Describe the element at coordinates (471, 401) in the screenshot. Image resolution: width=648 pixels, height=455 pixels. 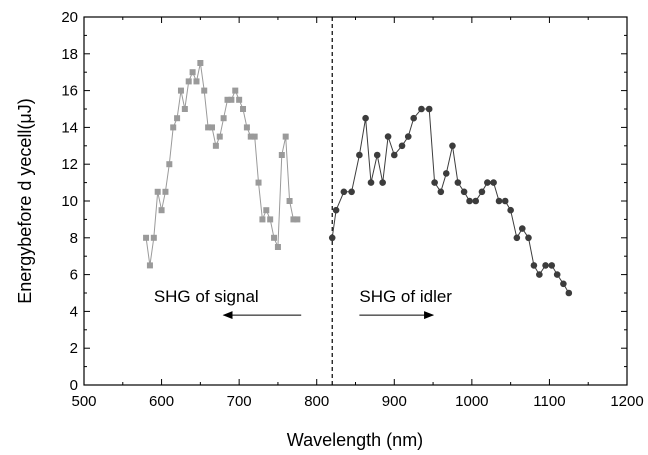
I see `x-tick-label: 1000` at that location.